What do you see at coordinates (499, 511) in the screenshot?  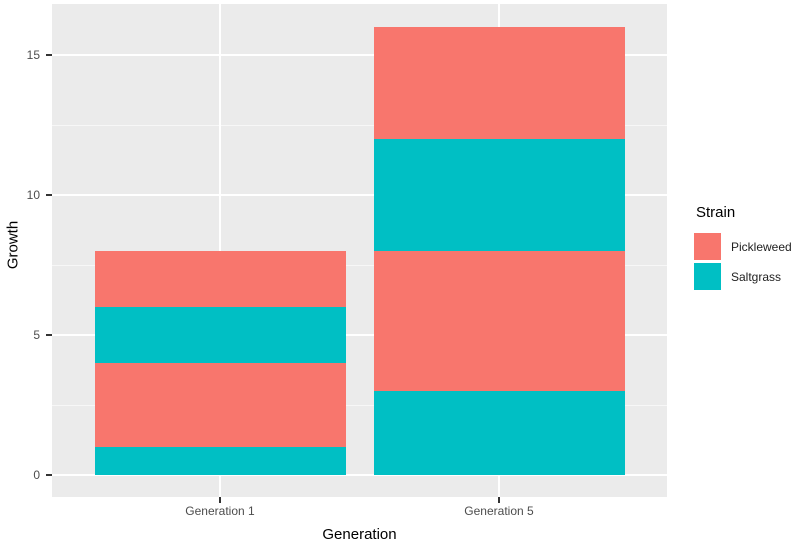 I see `x-tick-label: Generation 5` at bounding box center [499, 511].